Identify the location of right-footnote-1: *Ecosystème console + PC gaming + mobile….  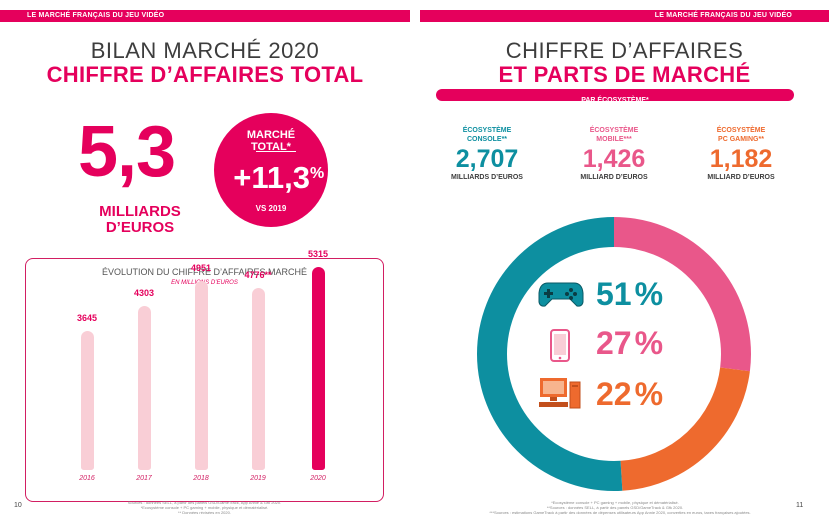
(615, 502).